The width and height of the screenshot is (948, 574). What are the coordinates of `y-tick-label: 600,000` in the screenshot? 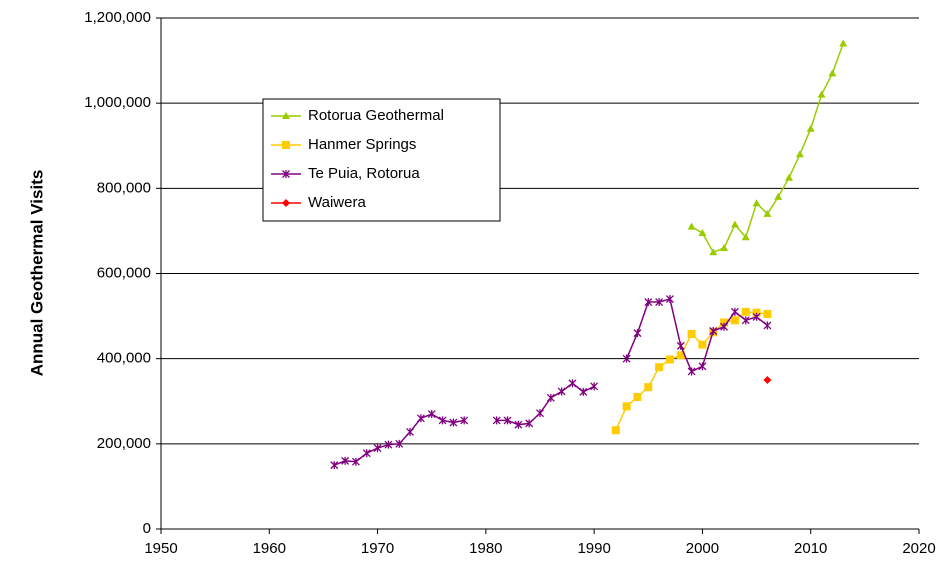 It's located at (124, 272).